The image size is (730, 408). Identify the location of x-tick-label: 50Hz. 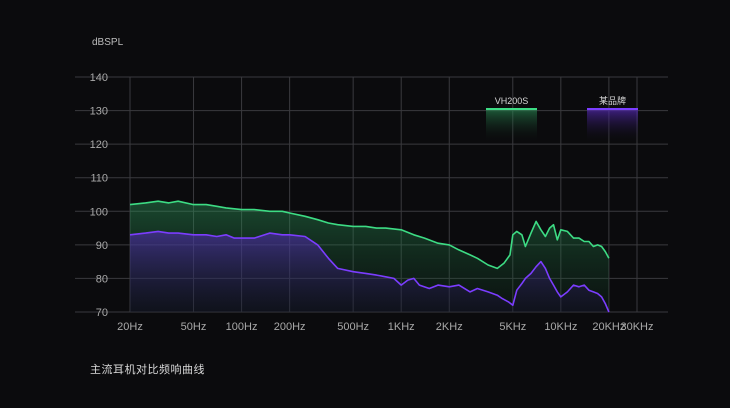
(194, 327).